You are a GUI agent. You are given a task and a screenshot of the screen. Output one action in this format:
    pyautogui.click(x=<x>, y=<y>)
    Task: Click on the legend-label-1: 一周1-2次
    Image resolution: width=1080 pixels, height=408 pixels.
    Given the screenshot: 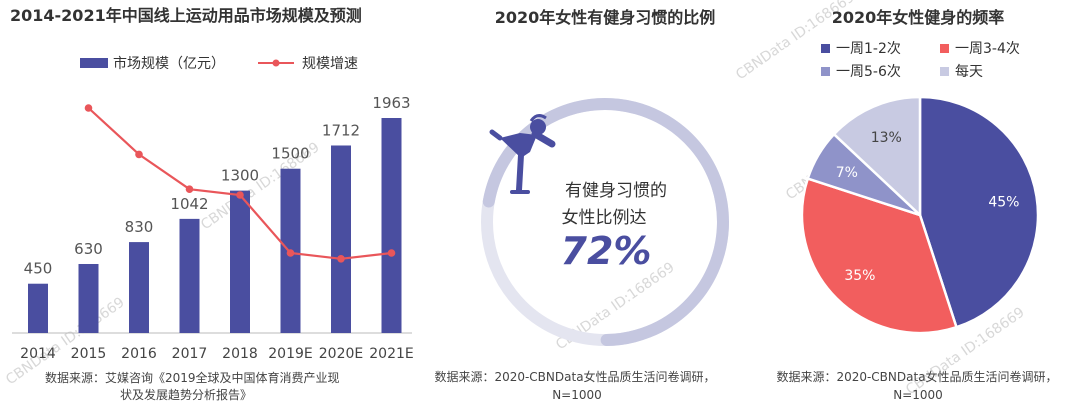 What is the action you would take?
    pyautogui.click(x=868, y=49)
    